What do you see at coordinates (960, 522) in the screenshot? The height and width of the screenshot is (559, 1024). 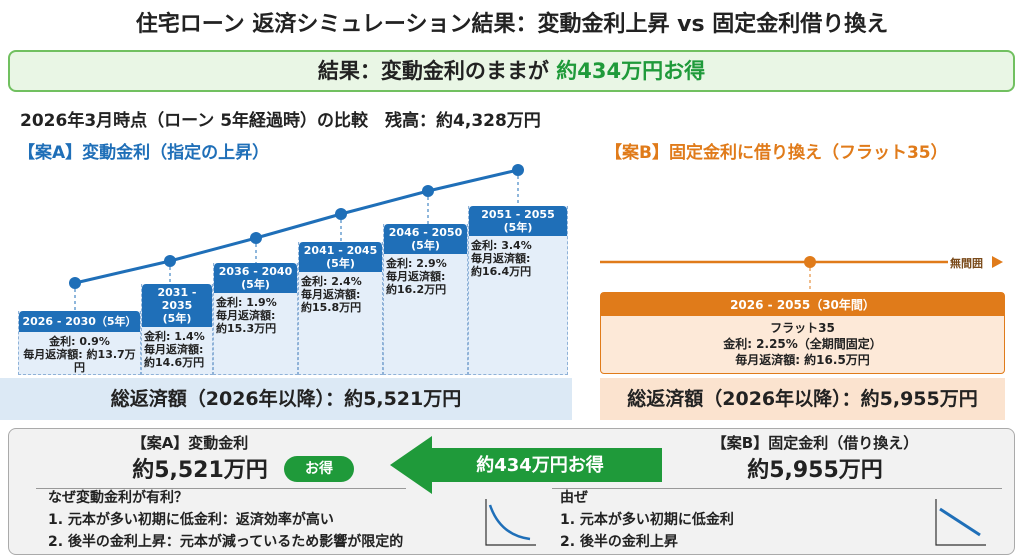 I see `linear-decline-icon` at bounding box center [960, 522].